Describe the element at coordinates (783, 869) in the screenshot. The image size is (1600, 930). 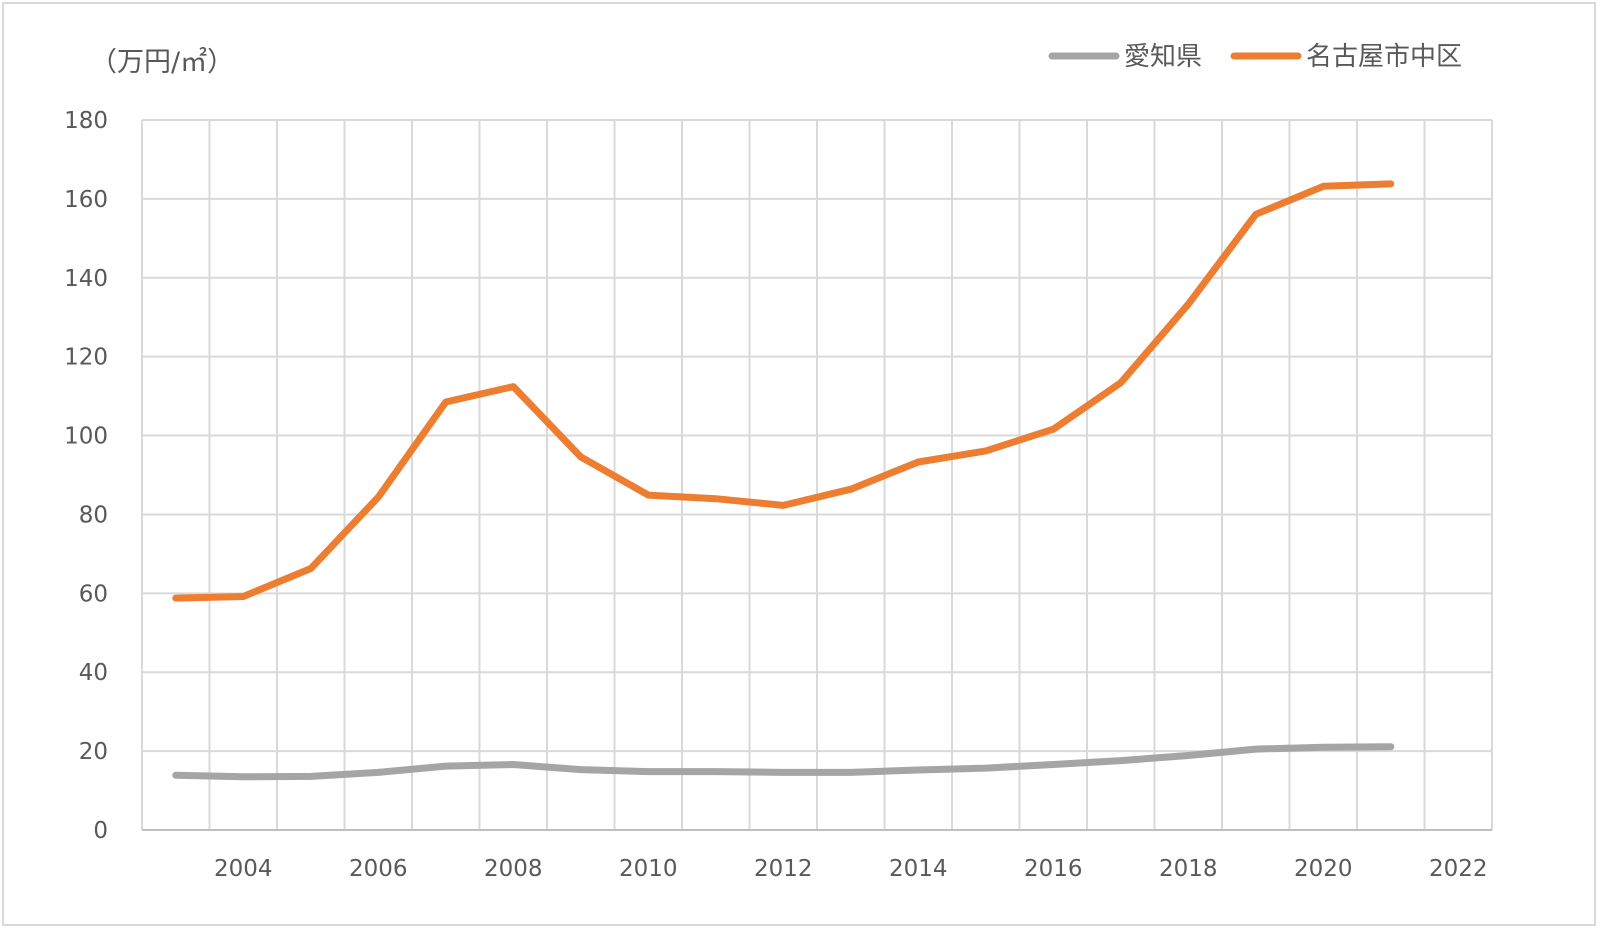
I see `x-tick-label: 2012` at that location.